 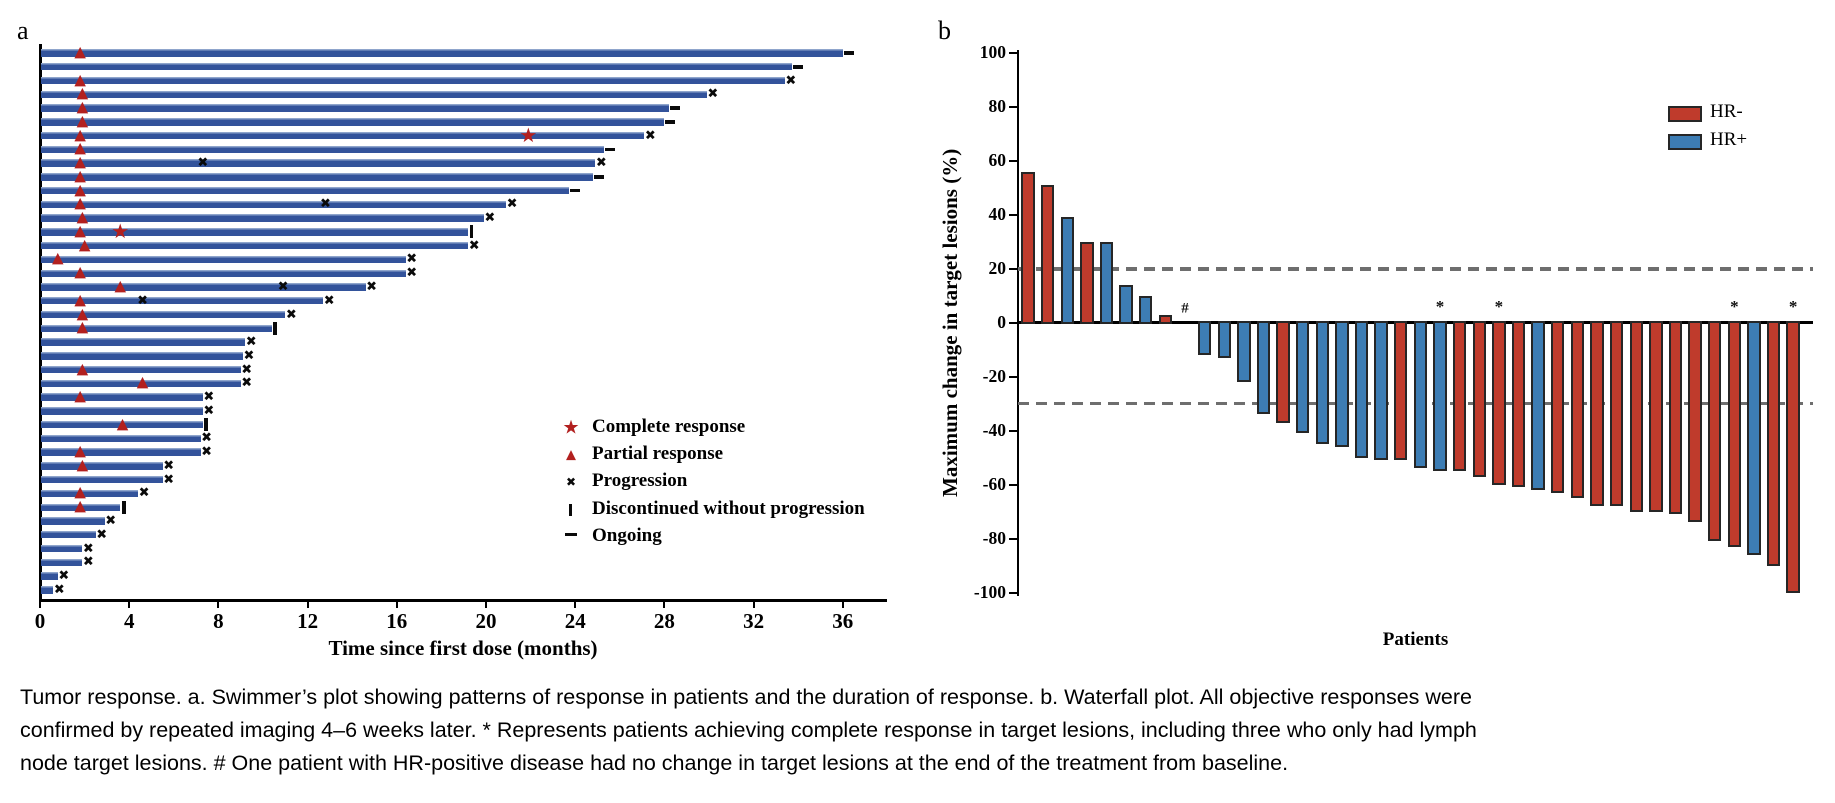 What do you see at coordinates (463, 600) in the screenshot?
I see `swimmer-x-axis-line` at bounding box center [463, 600].